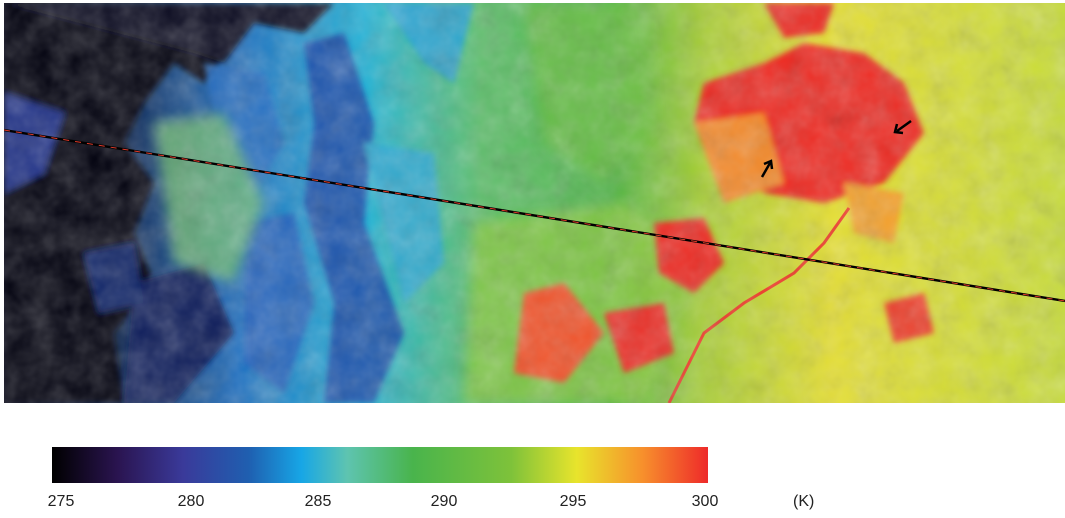 Image resolution: width=1065 pixels, height=518 pixels. I want to click on colorbar-tick-label: 290, so click(444, 501).